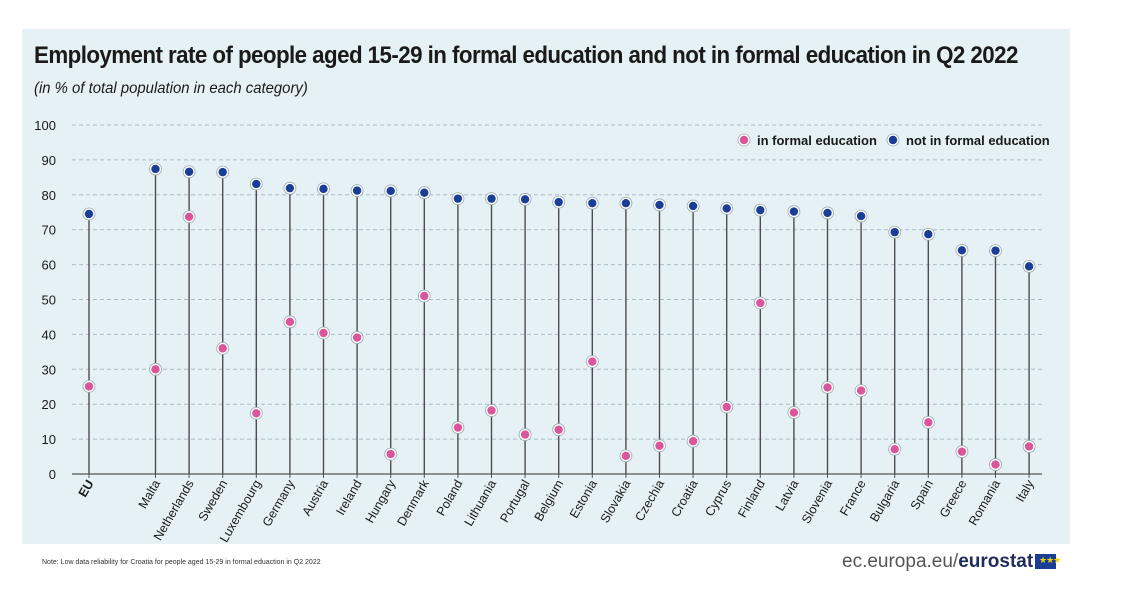  Describe the element at coordinates (52, 474) in the screenshot. I see `y-tick-label: 0` at that location.